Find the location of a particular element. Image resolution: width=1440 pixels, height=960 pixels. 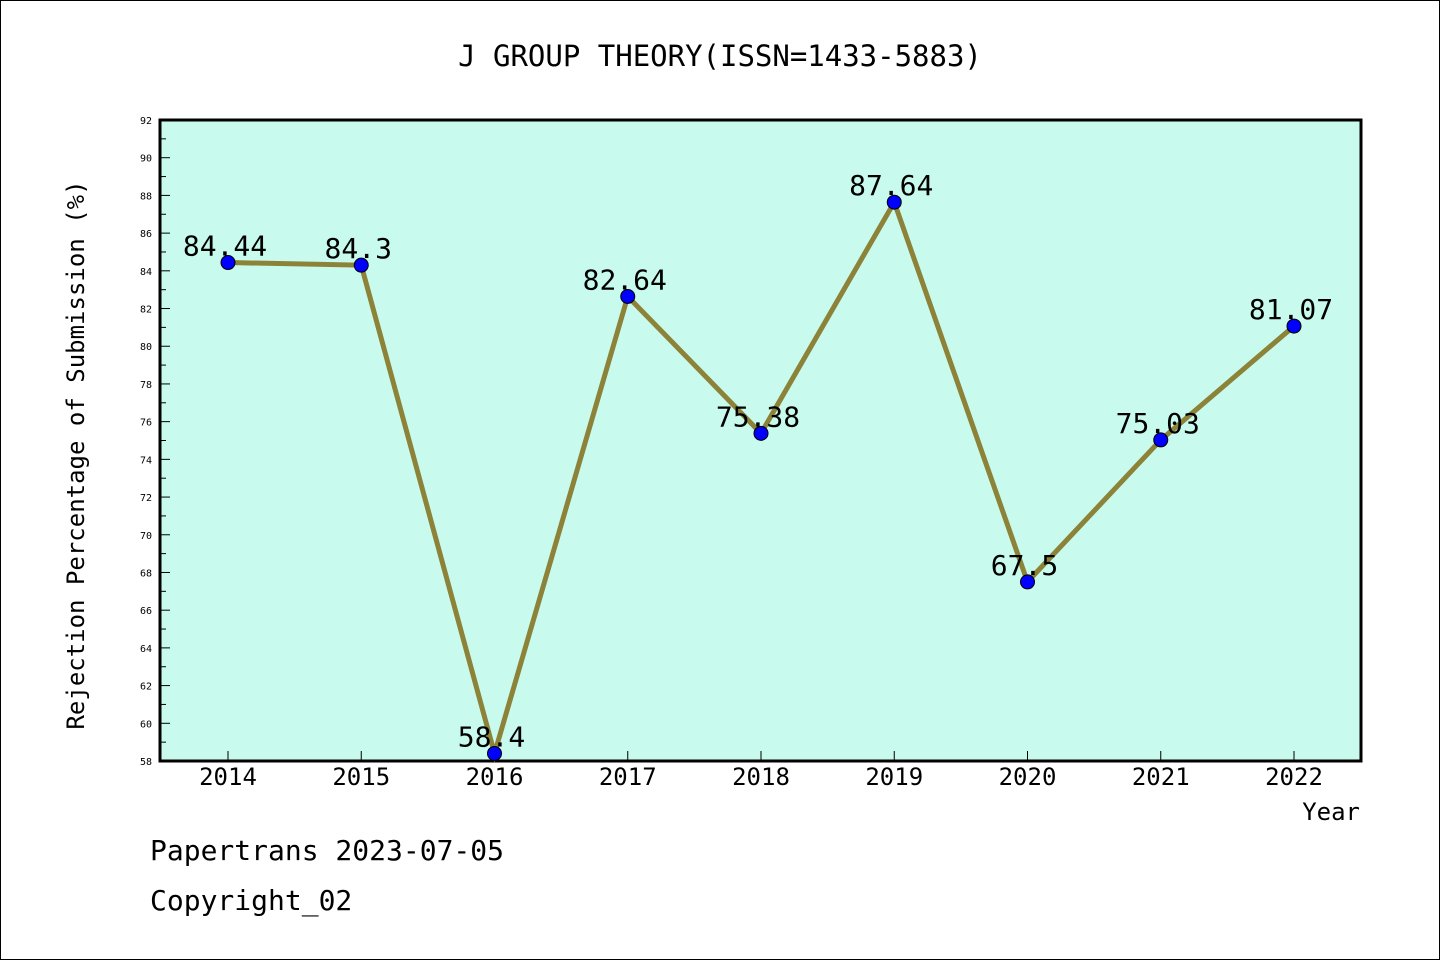

x-axis-ticks: 2014 2015 2016 2017 2018 2019 2020 2021 2022 is located at coordinates (761, 771).